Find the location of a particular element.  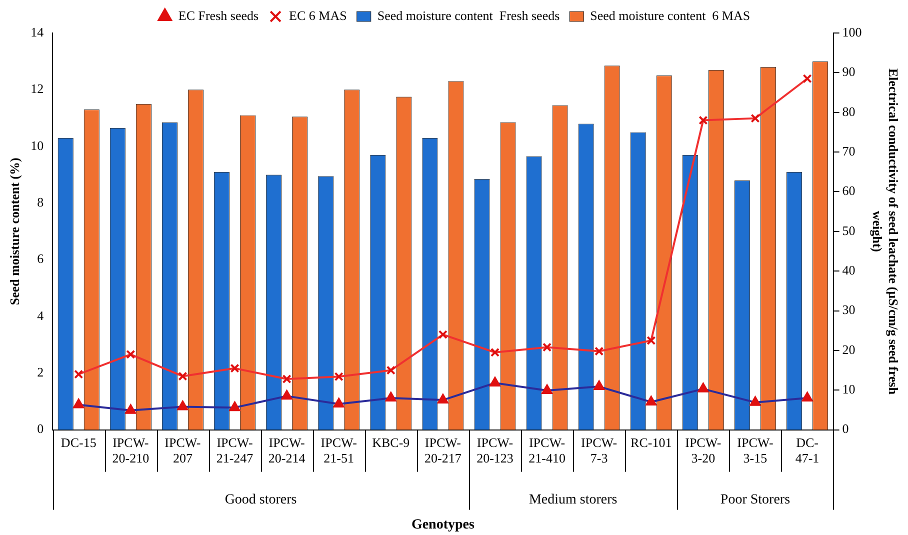

y2-axis-title: Electrical conductivity of seed leachate (µS/cm/g seed fresh weight) is located at coordinates (885, 232).